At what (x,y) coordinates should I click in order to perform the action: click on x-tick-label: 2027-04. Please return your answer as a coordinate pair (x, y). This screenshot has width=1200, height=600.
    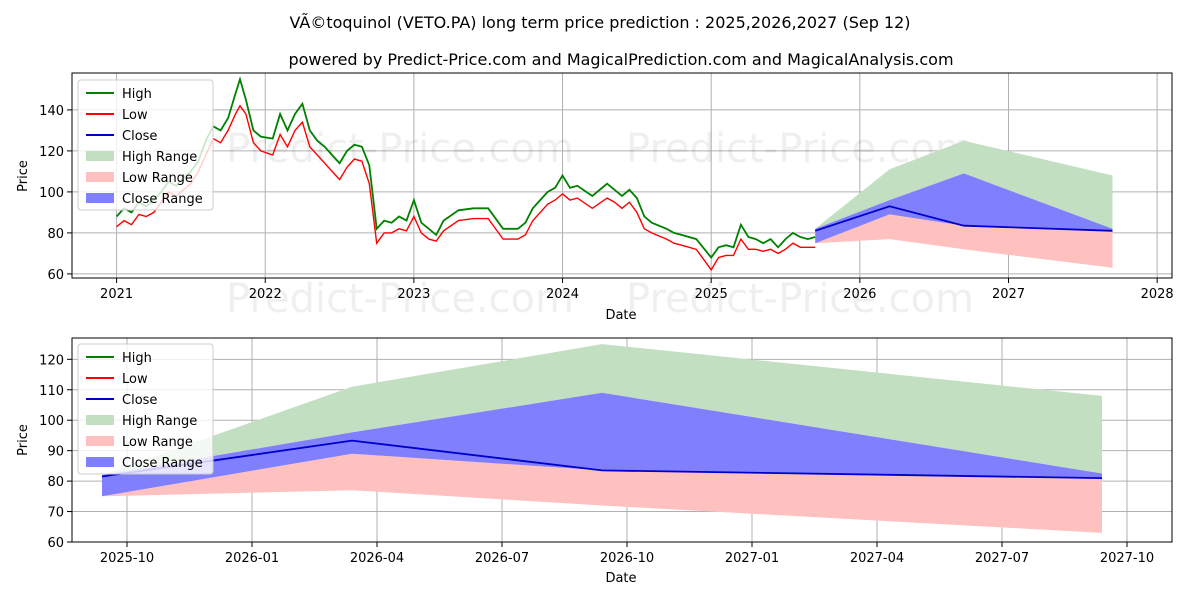
    Looking at the image, I should click on (877, 558).